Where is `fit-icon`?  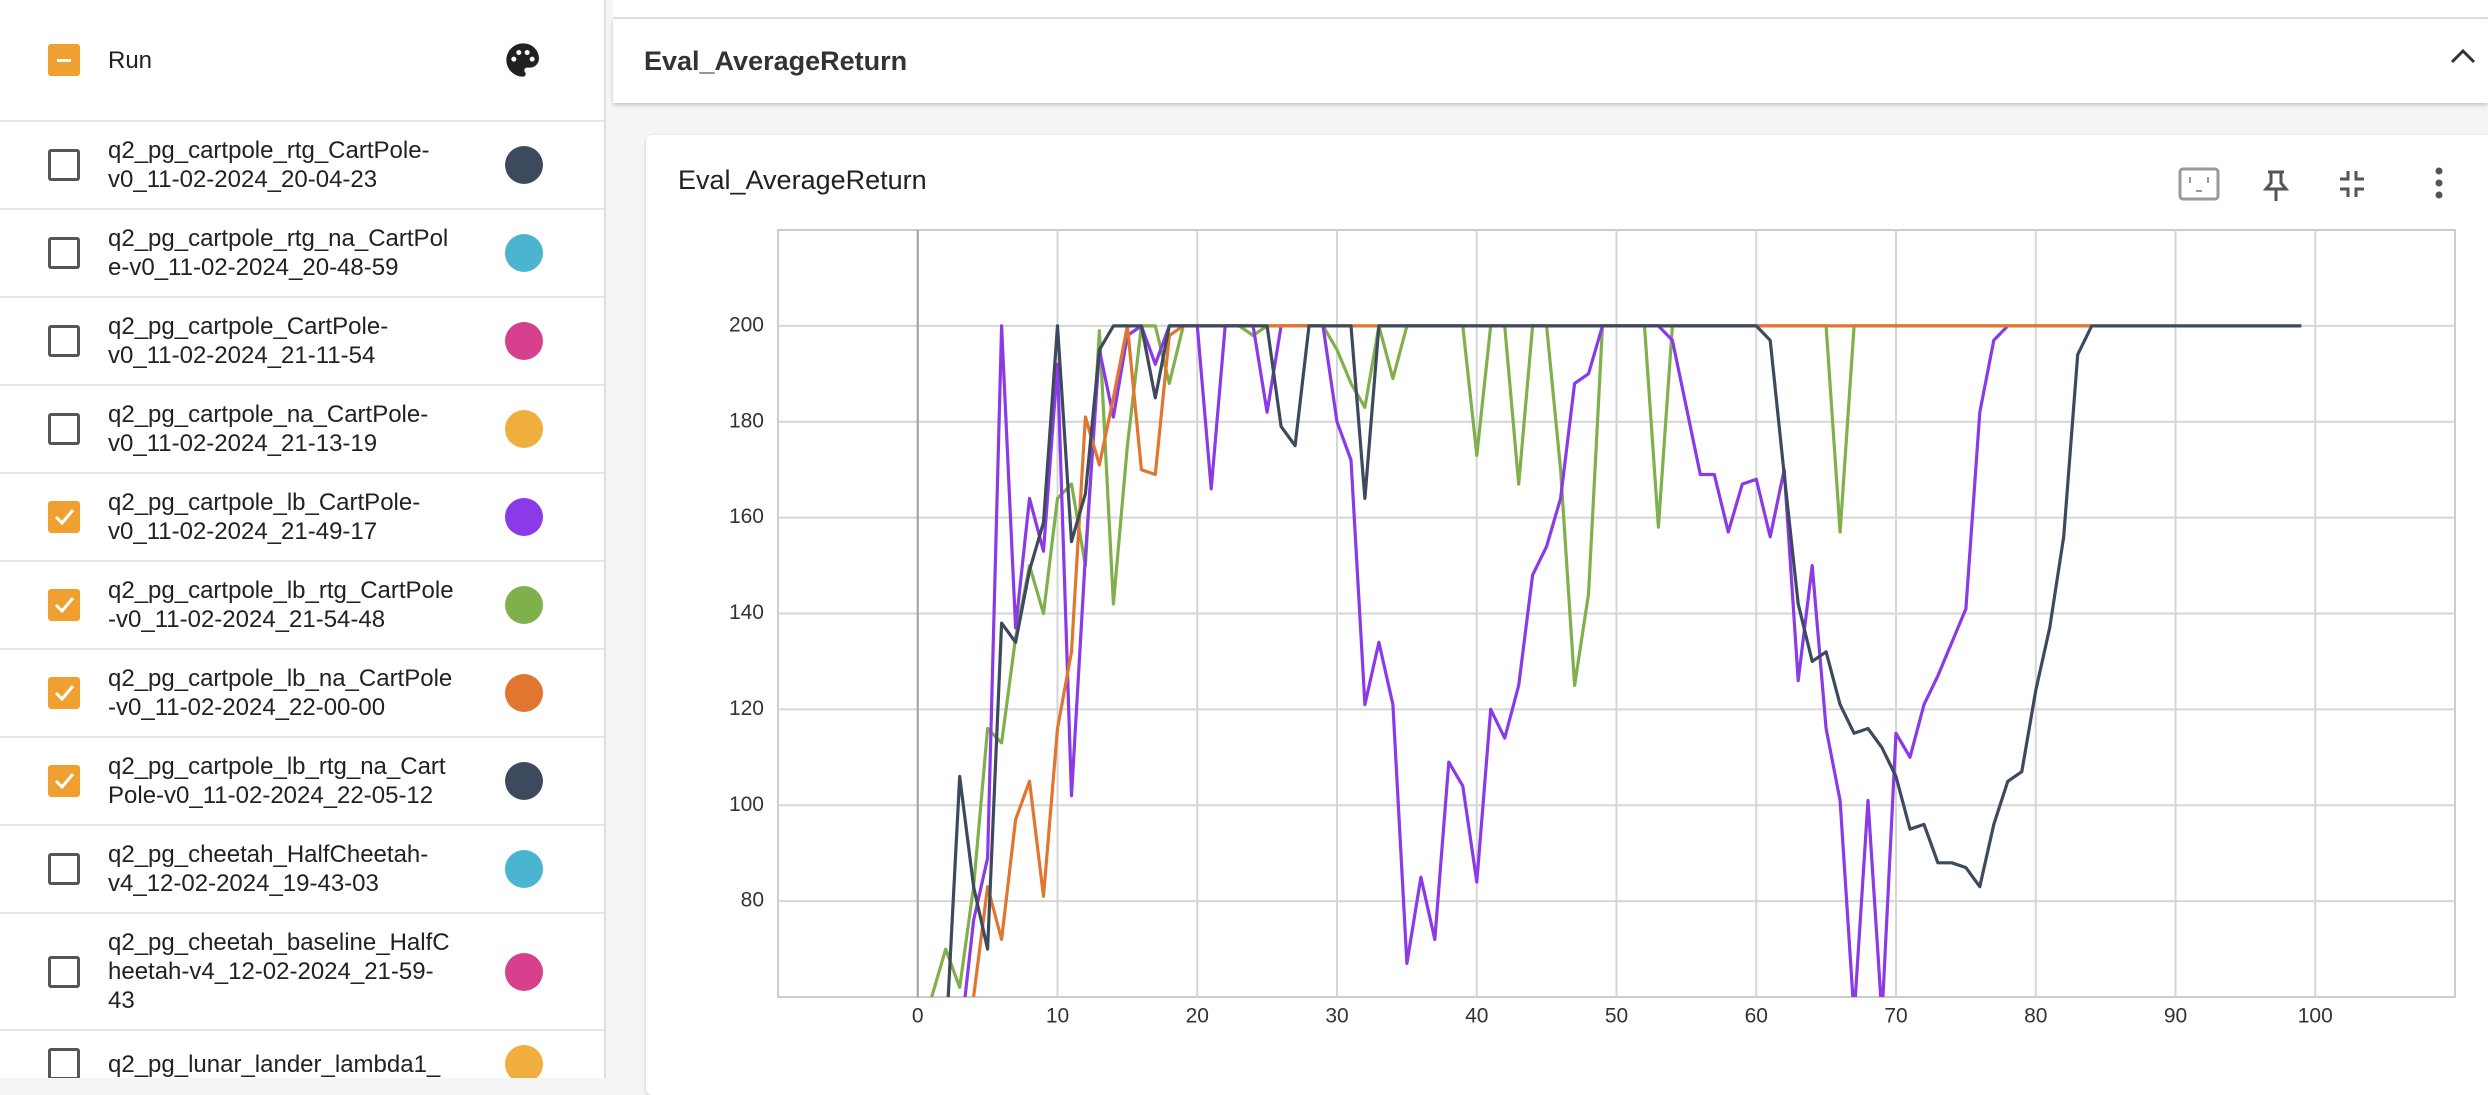 fit-icon is located at coordinates (2199, 184).